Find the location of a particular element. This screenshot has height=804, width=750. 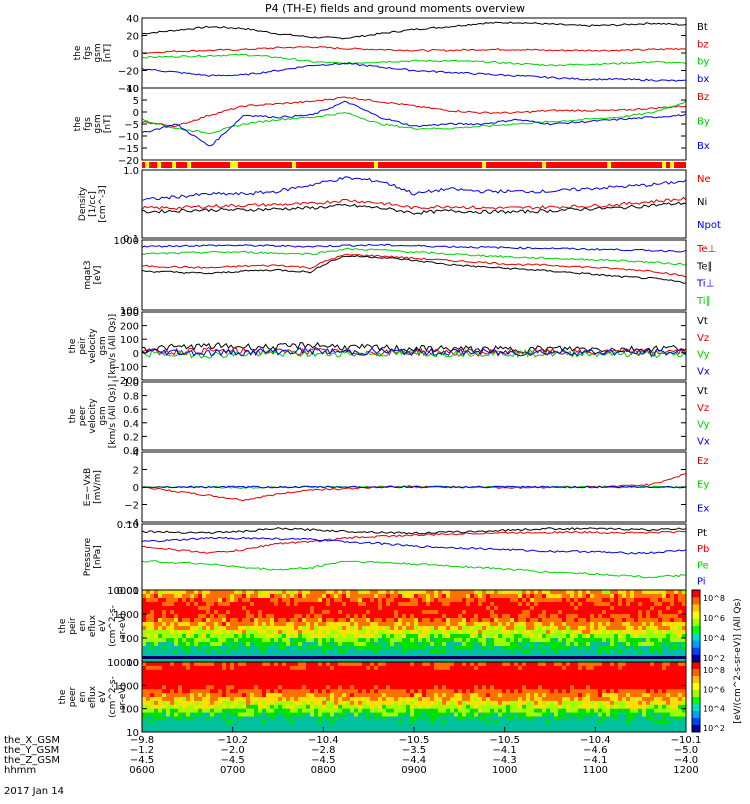

colorbar-tick-label: 10^8 is located at coordinates (714, 670).